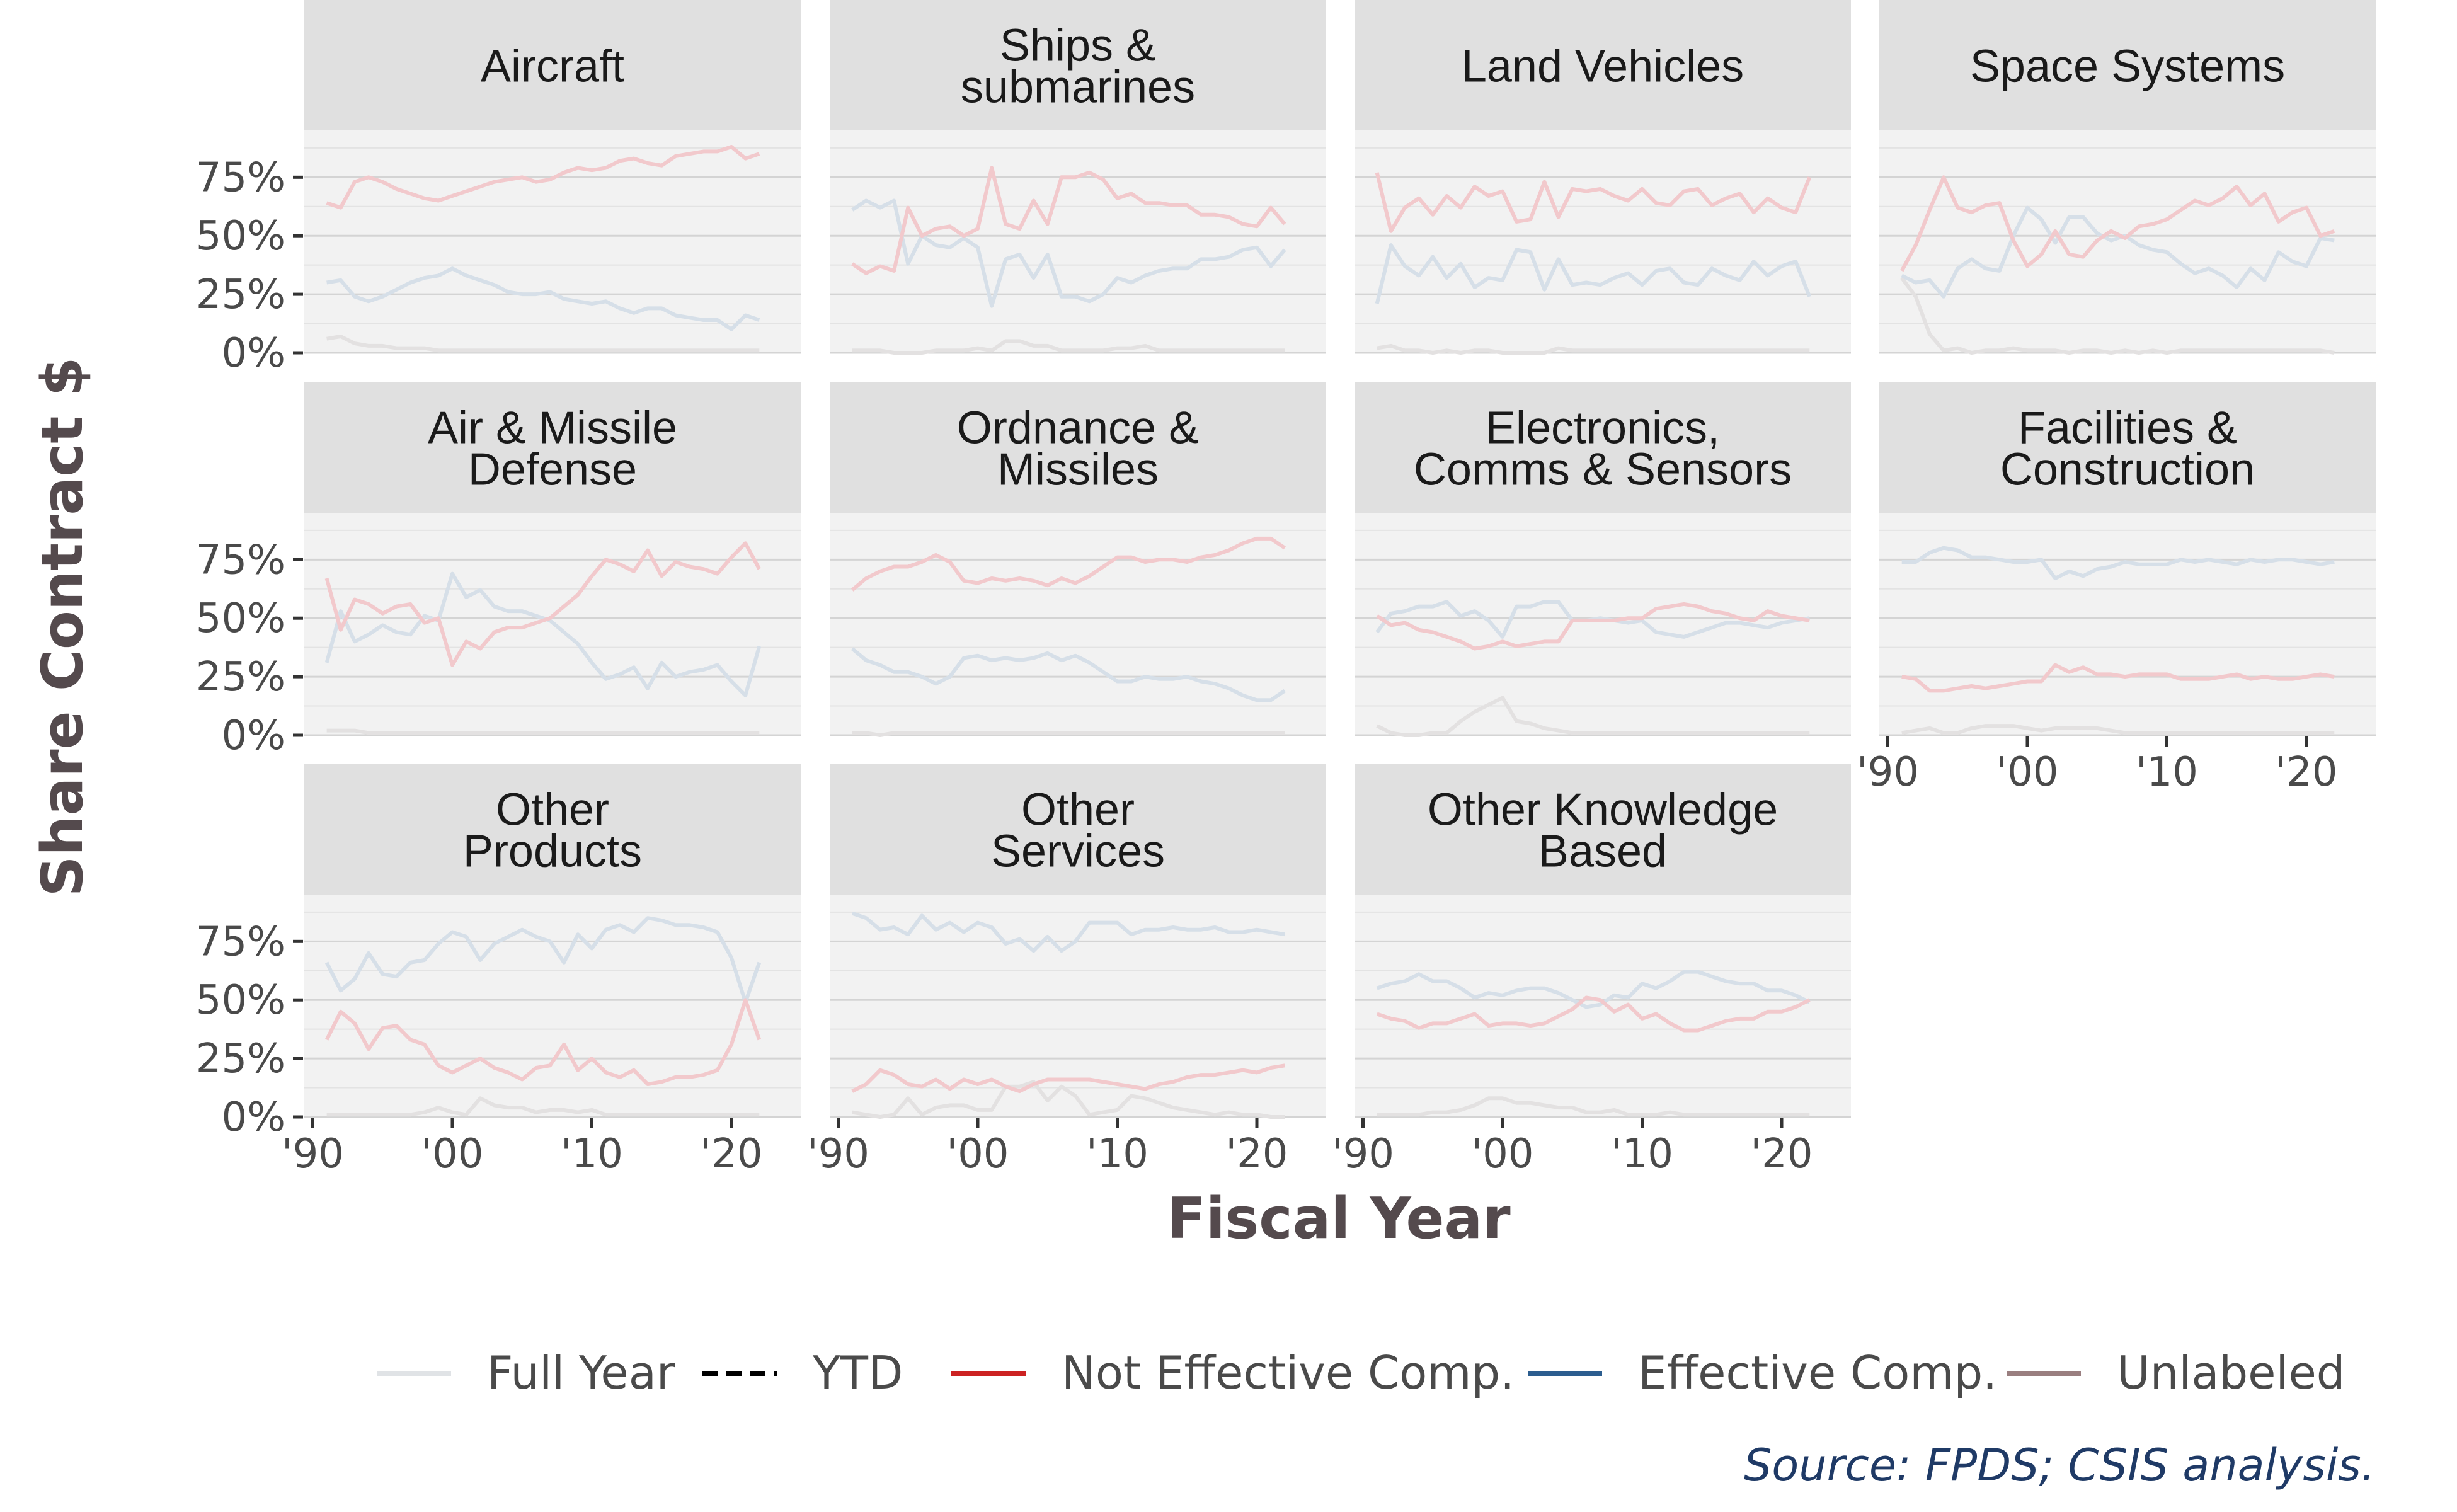 Image resolution: width=2457 pixels, height=1512 pixels. What do you see at coordinates (1078, 470) in the screenshot?
I see `facet-title: Missiles` at bounding box center [1078, 470].